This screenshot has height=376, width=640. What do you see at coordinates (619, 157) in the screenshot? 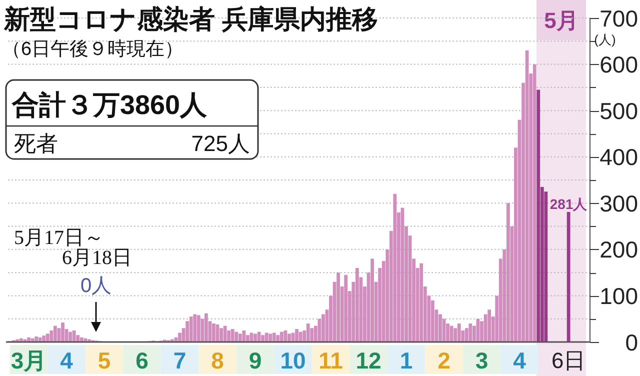
I see `y-tick-label: 400` at bounding box center [619, 157].